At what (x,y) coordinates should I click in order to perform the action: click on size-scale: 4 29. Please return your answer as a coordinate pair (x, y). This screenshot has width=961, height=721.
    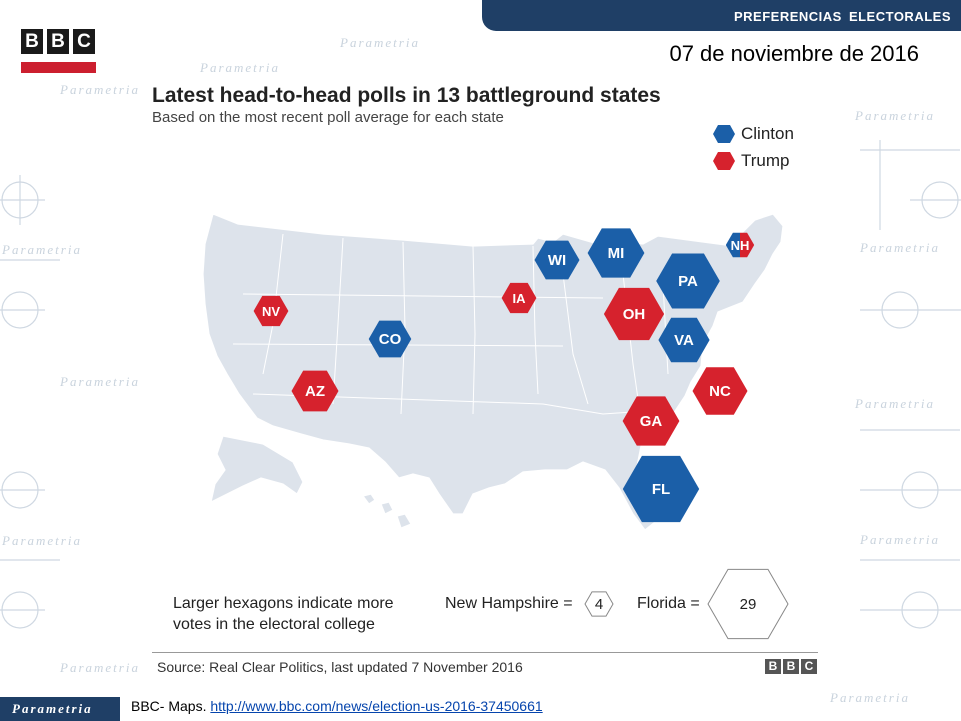
    Looking at the image, I should click on (686, 604).